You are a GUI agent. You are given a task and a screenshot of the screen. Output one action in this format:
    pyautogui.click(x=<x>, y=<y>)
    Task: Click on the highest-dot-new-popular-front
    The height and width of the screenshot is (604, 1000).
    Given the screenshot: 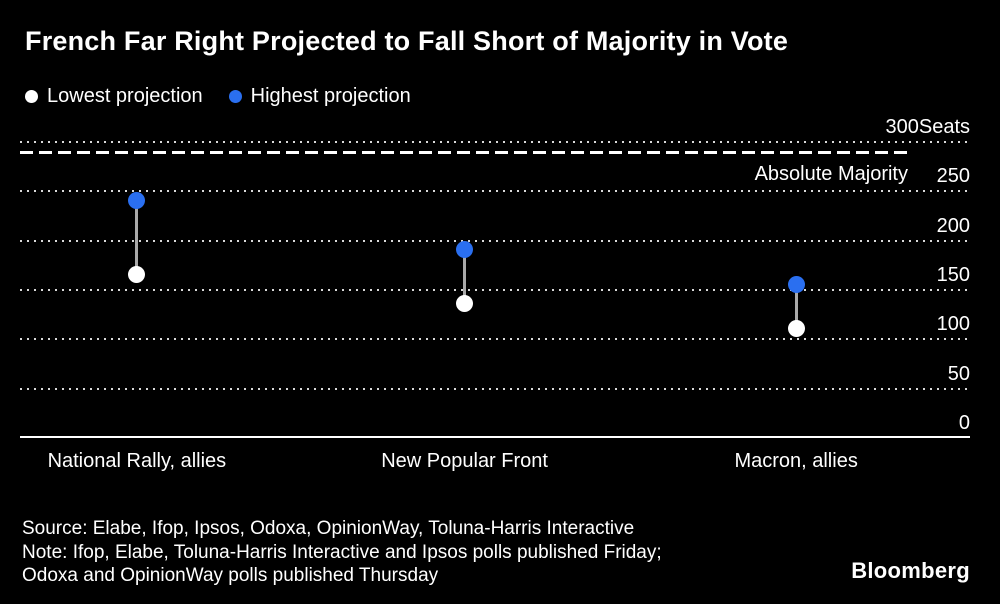 What is the action you would take?
    pyautogui.click(x=465, y=250)
    